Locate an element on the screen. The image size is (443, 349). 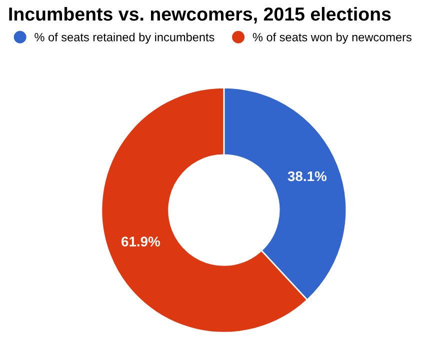
legend-label: % of seats won by newcomers is located at coordinates (332, 38).